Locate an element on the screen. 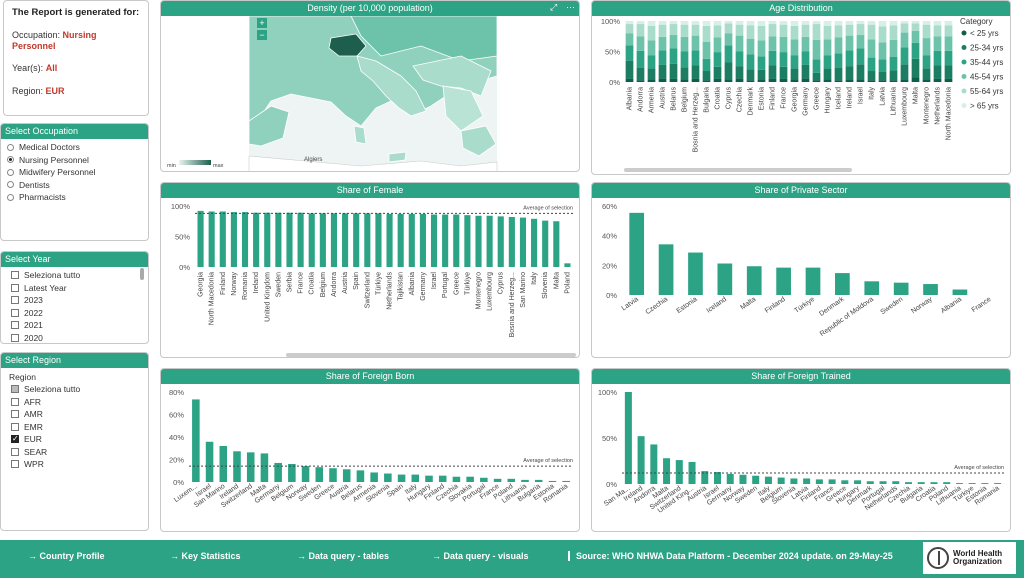 This screenshot has height=578, width=1024. year-option: Latest Year is located at coordinates (76, 288).